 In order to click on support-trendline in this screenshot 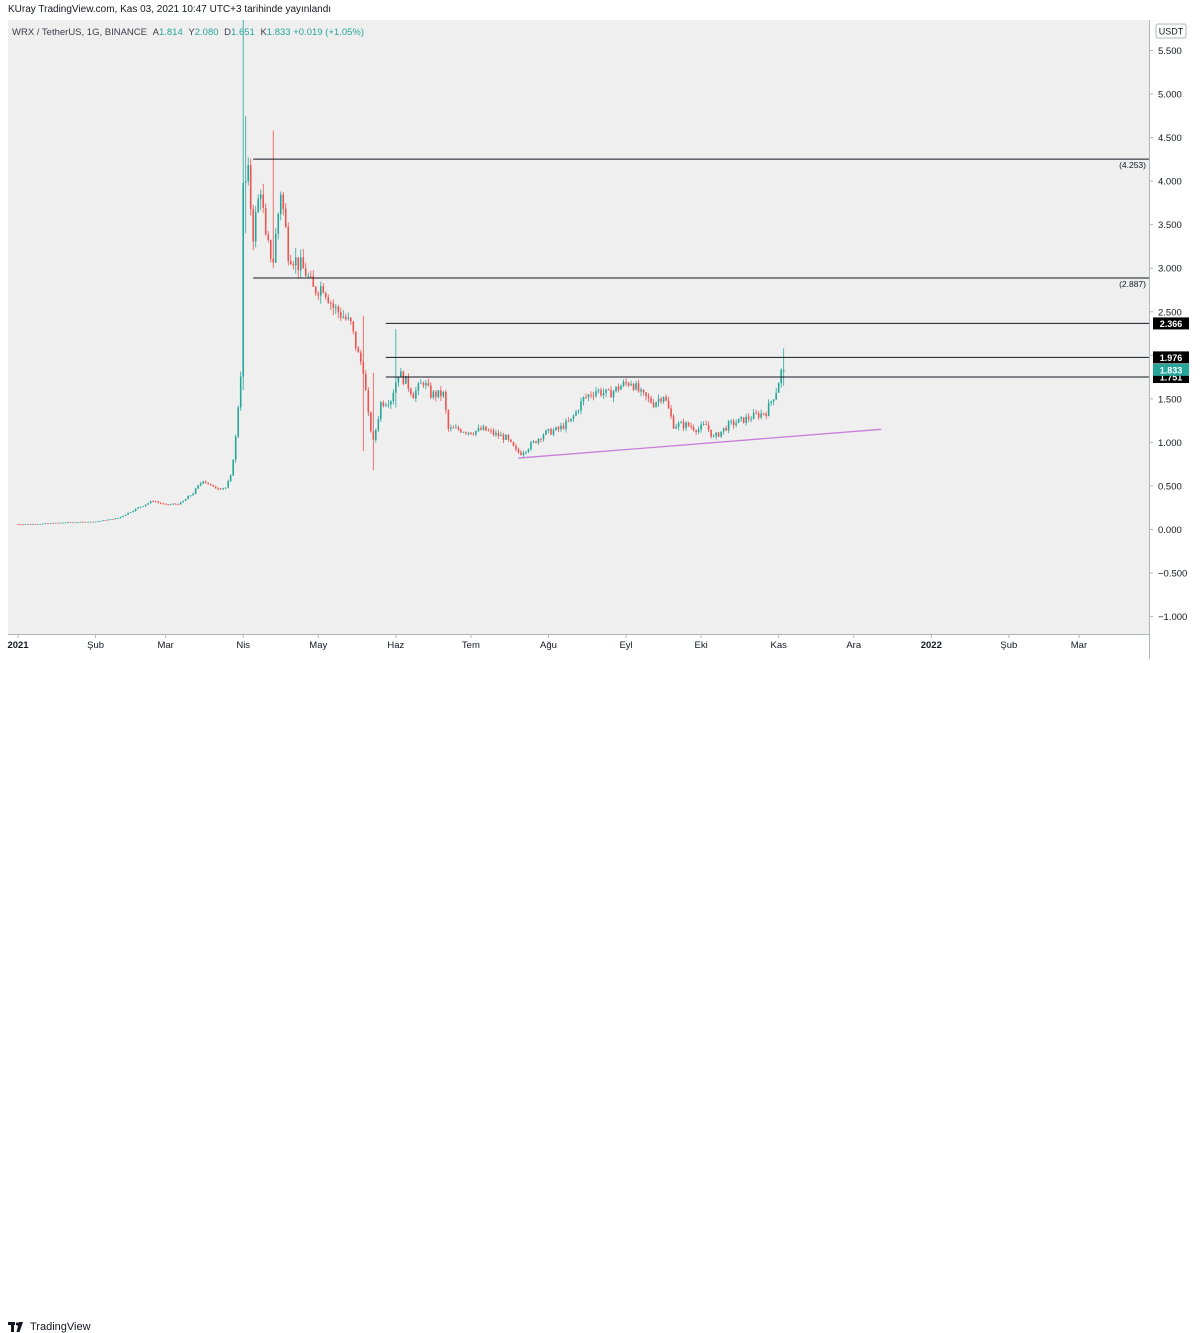, I will do `click(700, 443)`.